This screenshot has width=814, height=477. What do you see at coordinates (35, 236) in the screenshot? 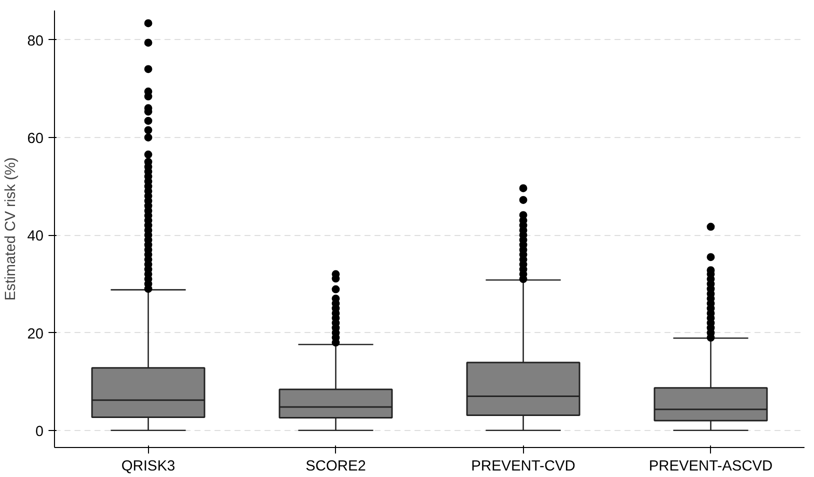
I see `y-tick-label: 40` at bounding box center [35, 236].